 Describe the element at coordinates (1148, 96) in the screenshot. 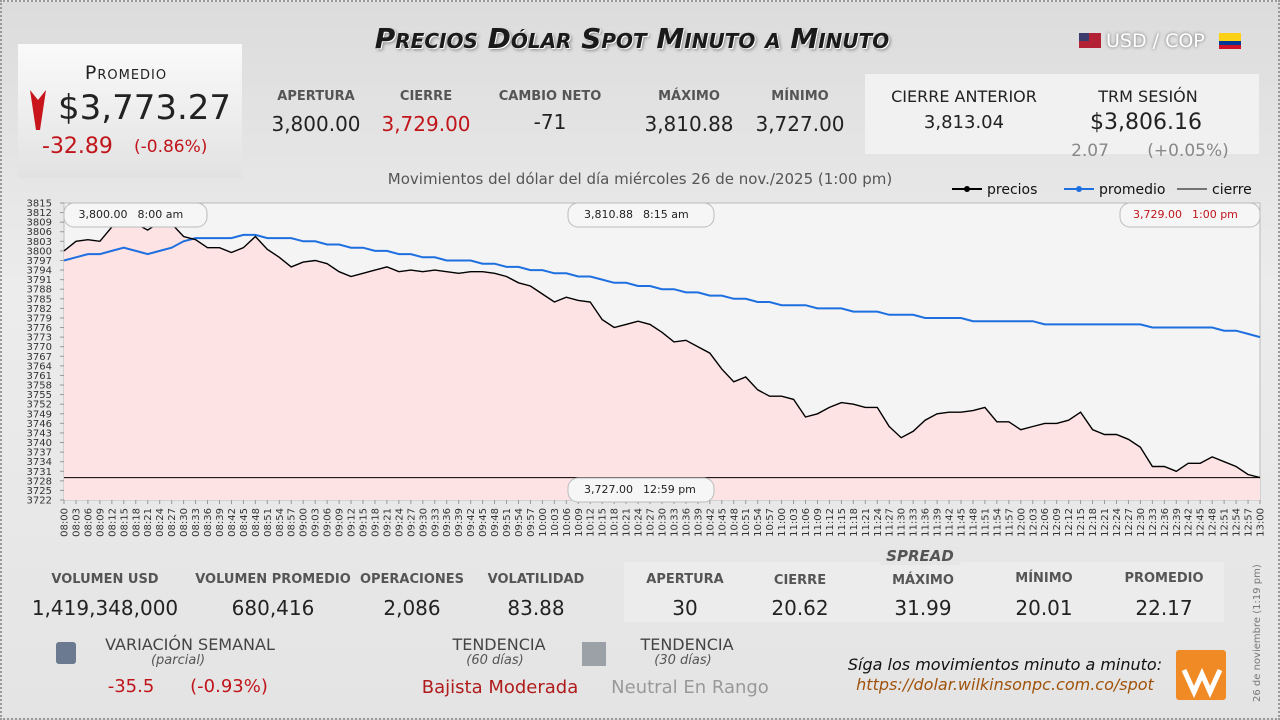

I see `trm-label: TRM SESIÓN` at that location.